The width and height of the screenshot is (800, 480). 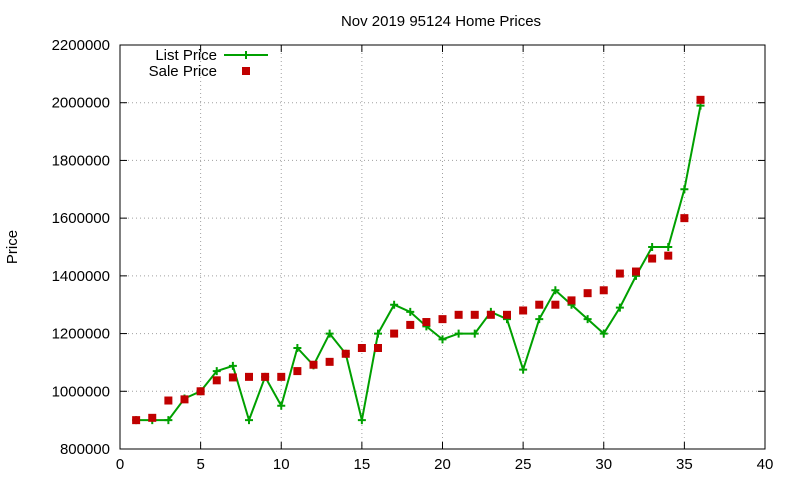 I want to click on x-tick-label: 20, so click(x=442, y=464).